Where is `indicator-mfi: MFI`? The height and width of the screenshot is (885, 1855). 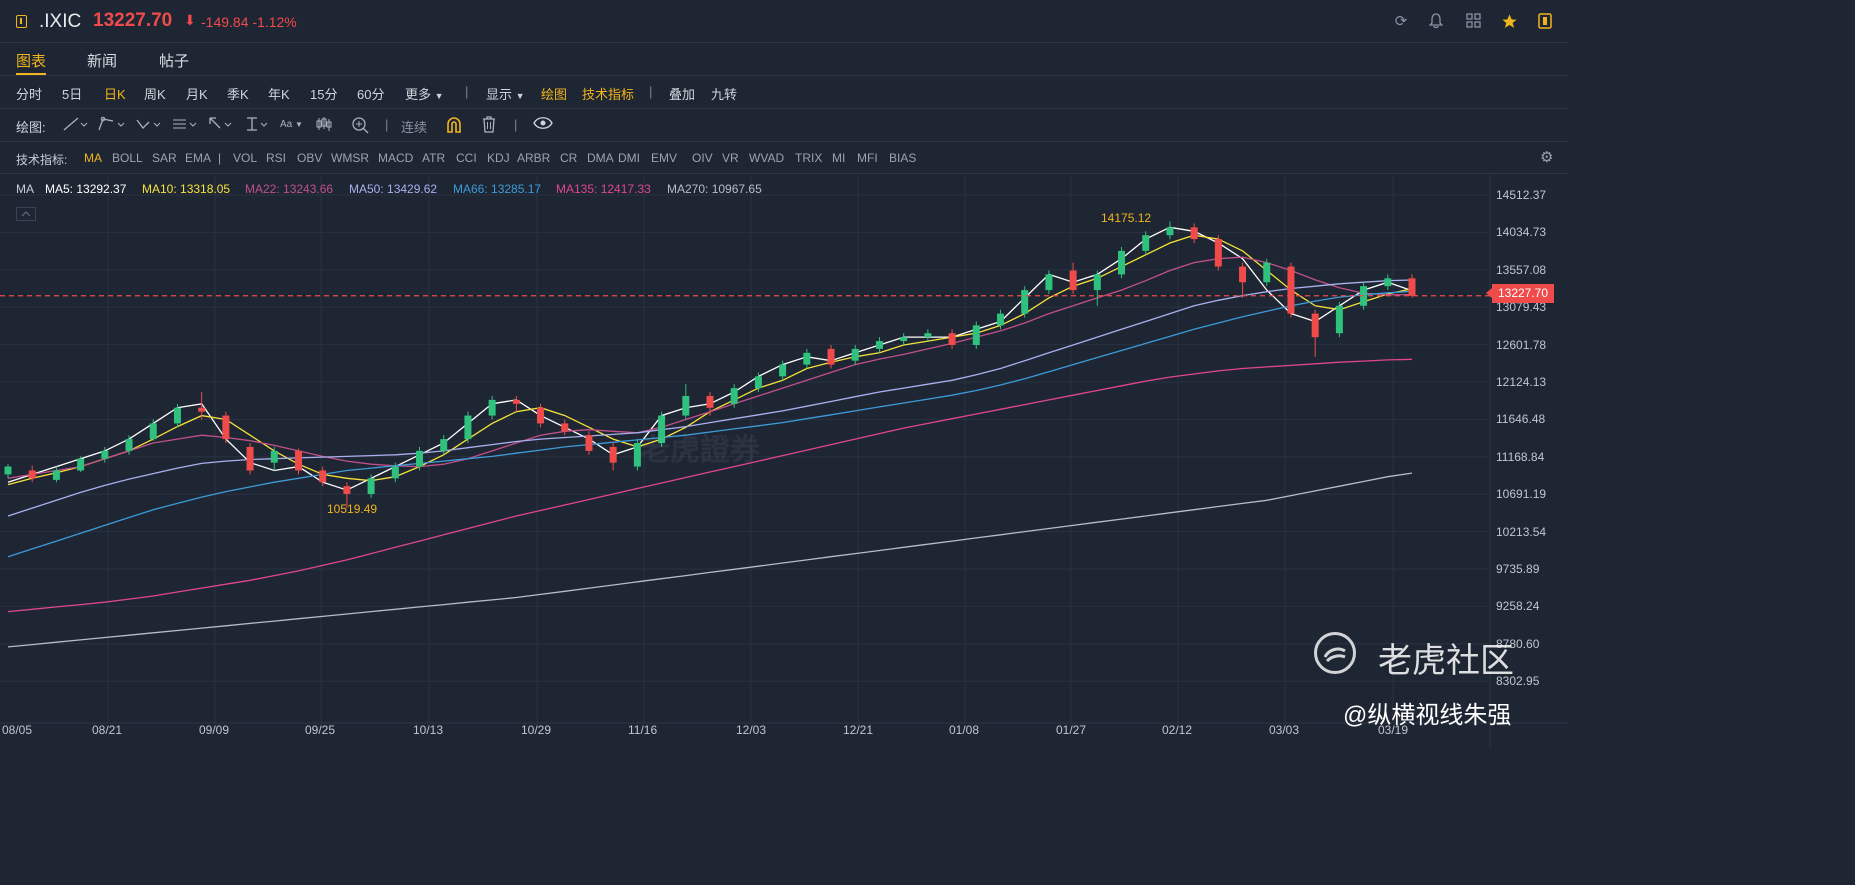
indicator-mfi: MFI is located at coordinates (867, 158).